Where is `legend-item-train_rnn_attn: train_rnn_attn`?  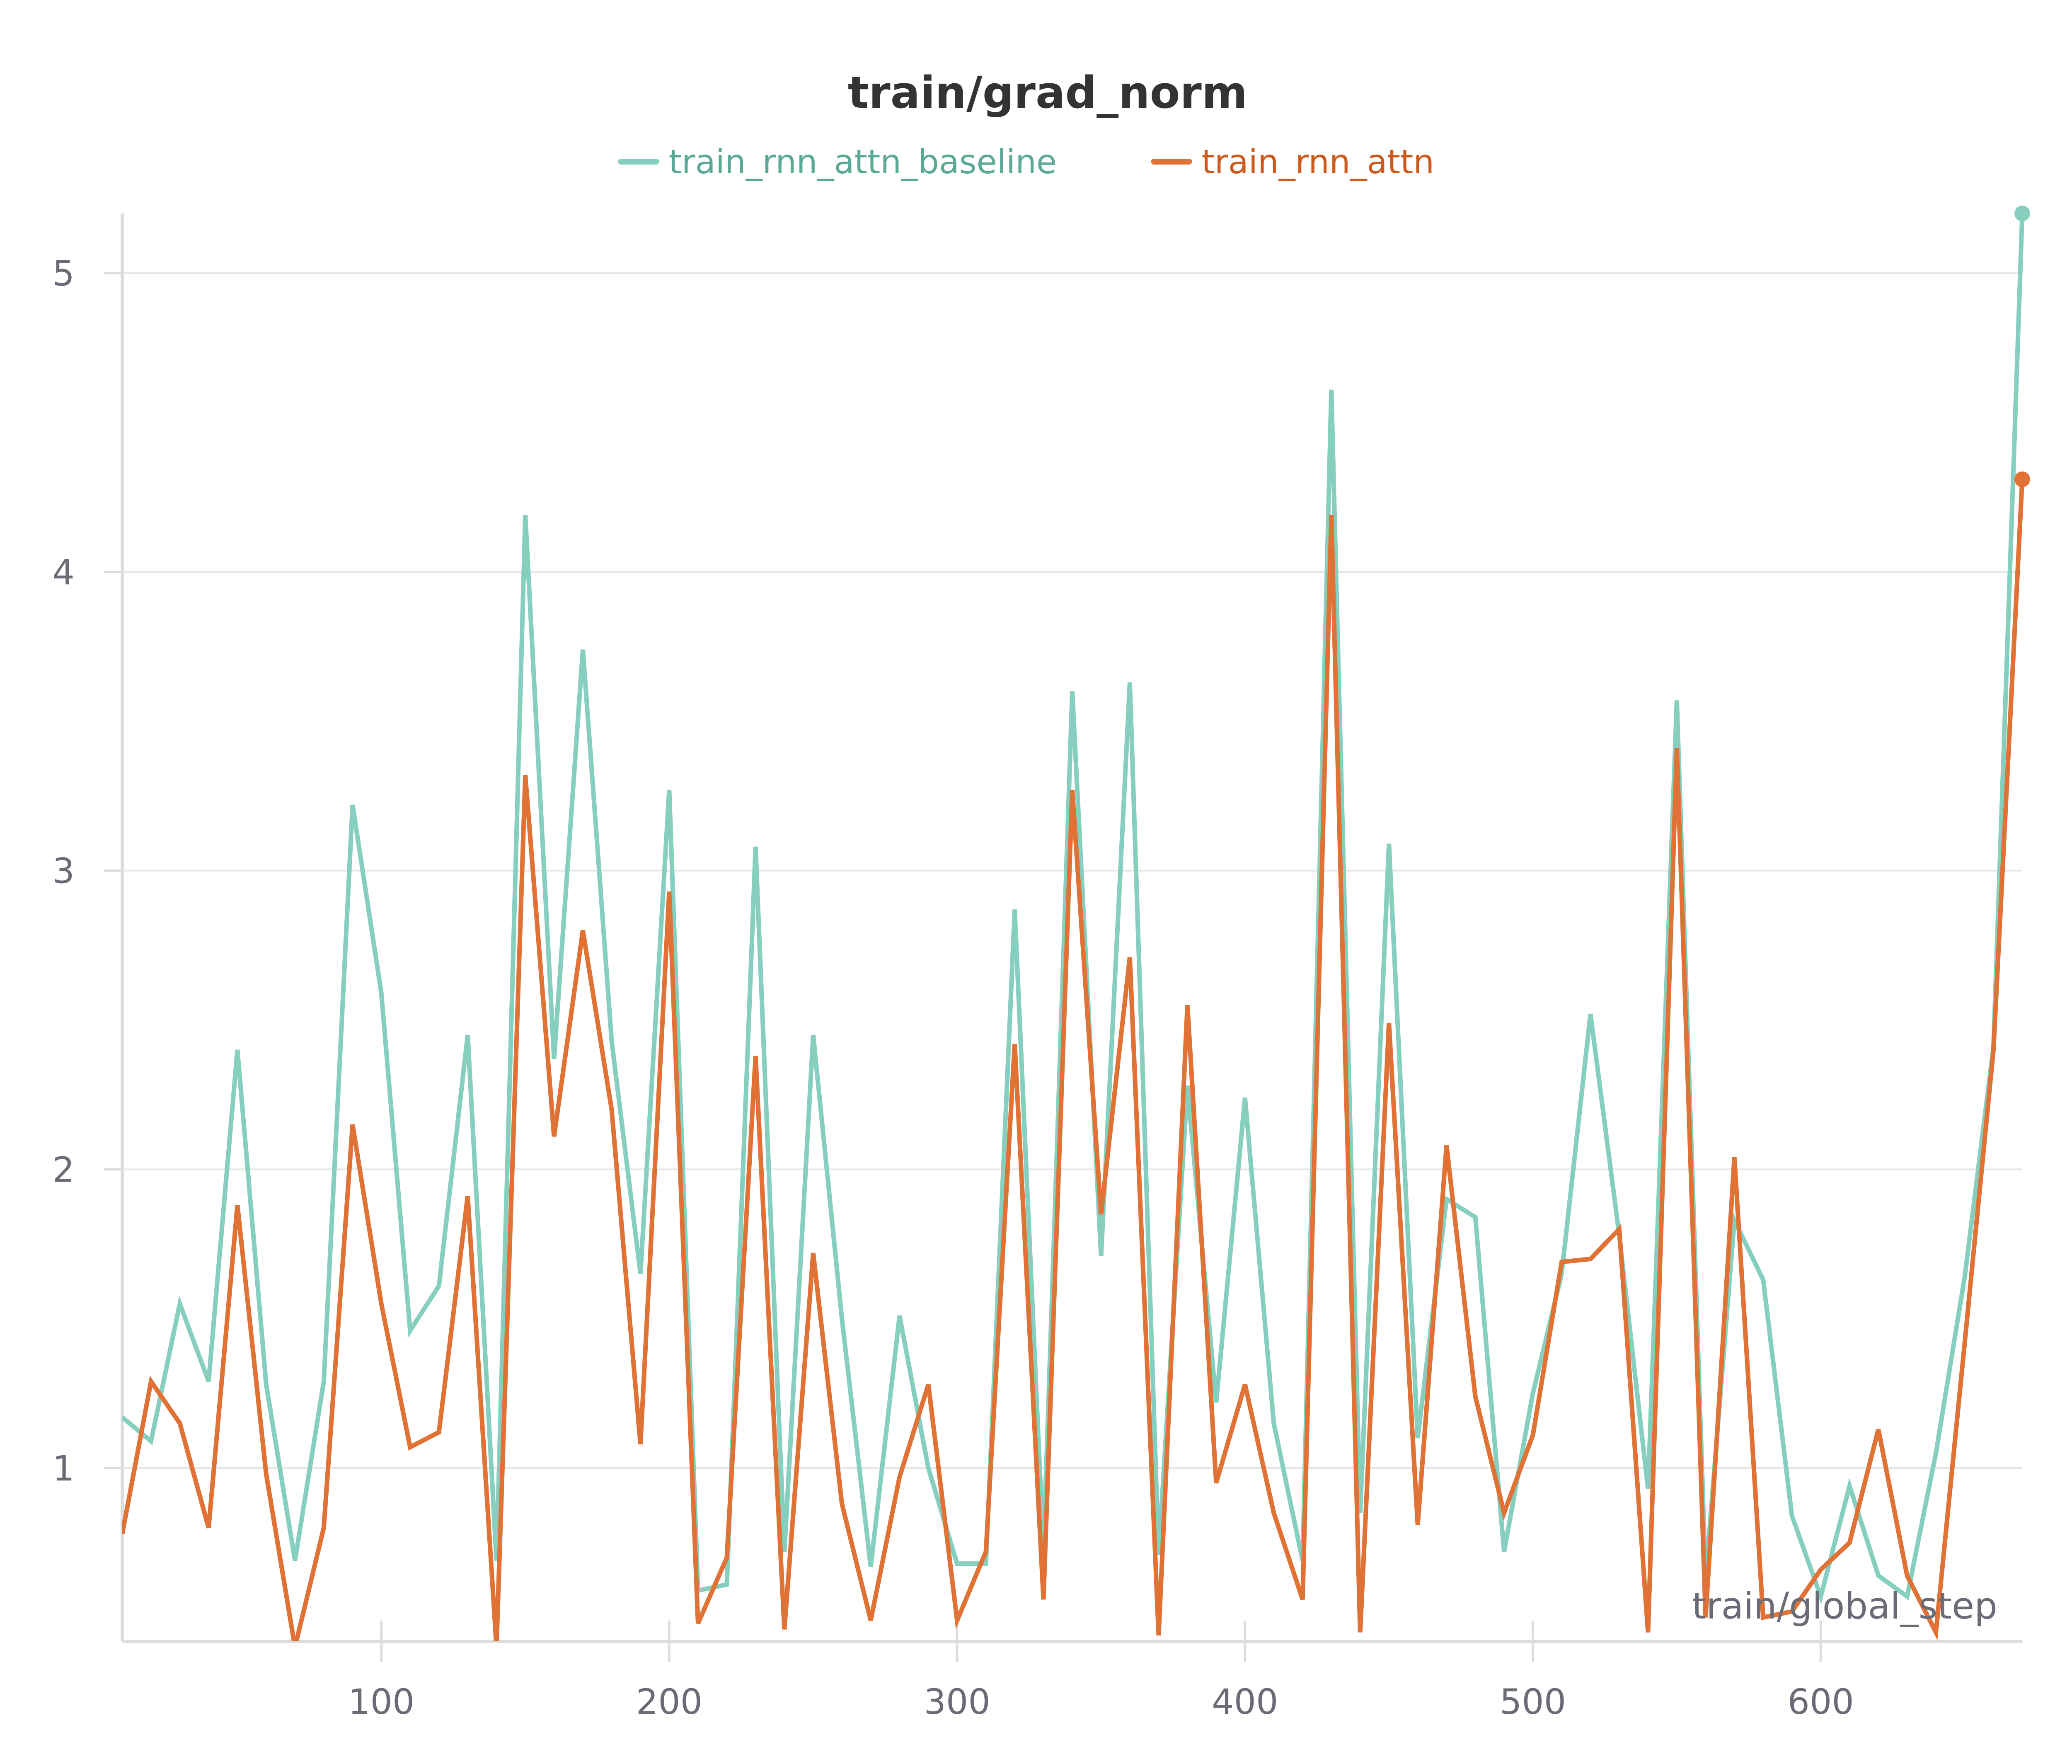 legend-item-train_rnn_attn: train_rnn_attn is located at coordinates (1293, 162).